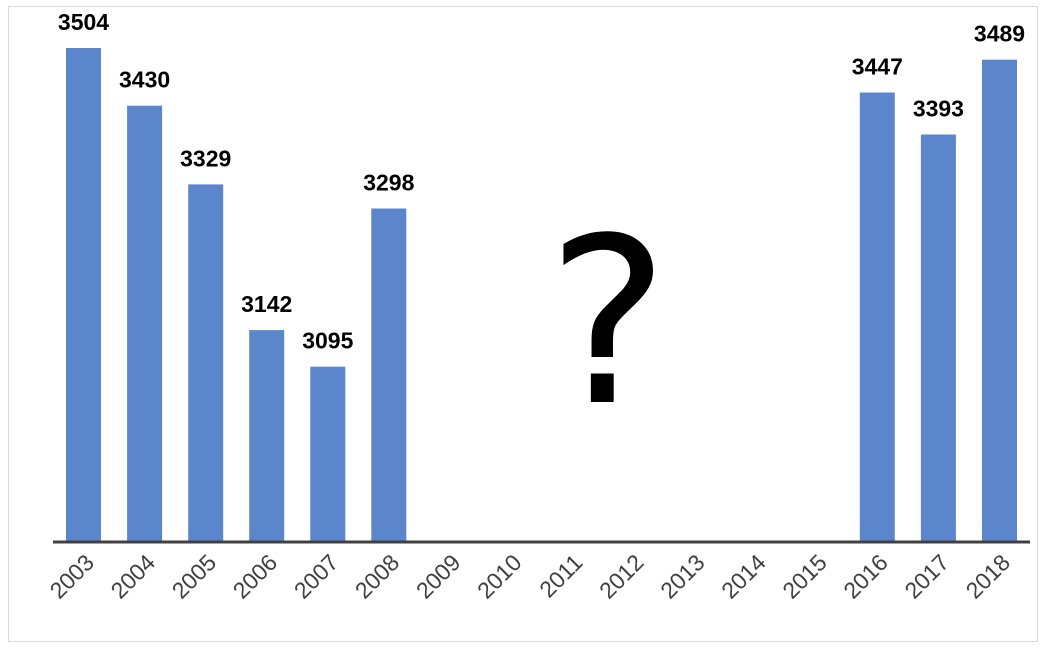 This screenshot has height=649, width=1045. Describe the element at coordinates (255, 576) in the screenshot. I see `x-tick-2006: 2006` at that location.